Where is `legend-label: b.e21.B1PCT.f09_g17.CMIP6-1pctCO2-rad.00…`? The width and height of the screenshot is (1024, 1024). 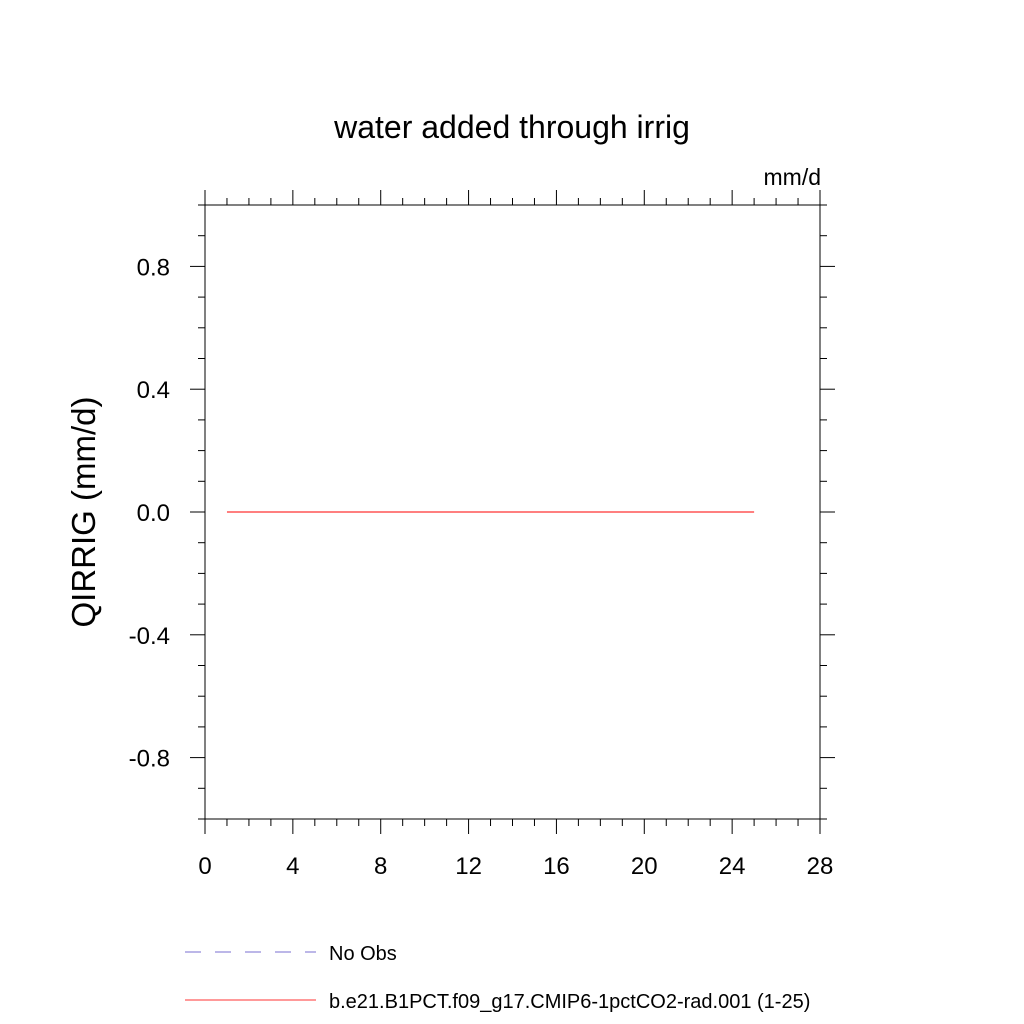
legend-label: b.e21.B1PCT.f09_g17.CMIP6-1pctCO2-rad.00… is located at coordinates (569, 1002).